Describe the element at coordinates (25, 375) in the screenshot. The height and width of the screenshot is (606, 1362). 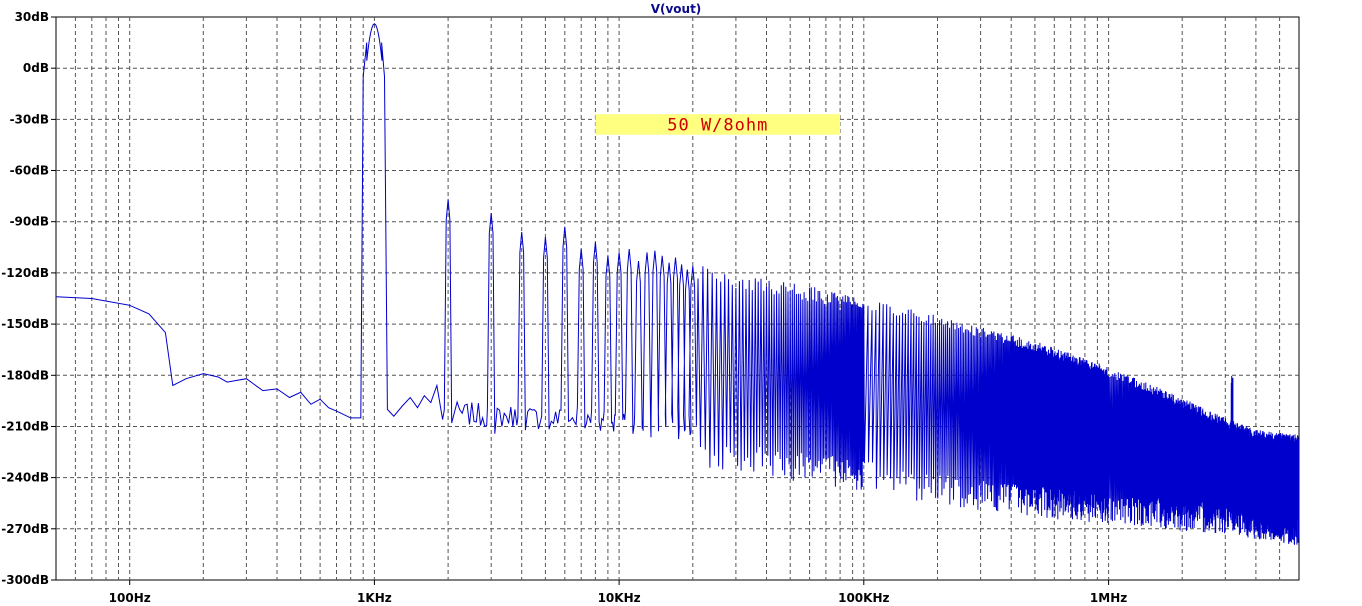
I see `y-tick-label: -180dB` at that location.